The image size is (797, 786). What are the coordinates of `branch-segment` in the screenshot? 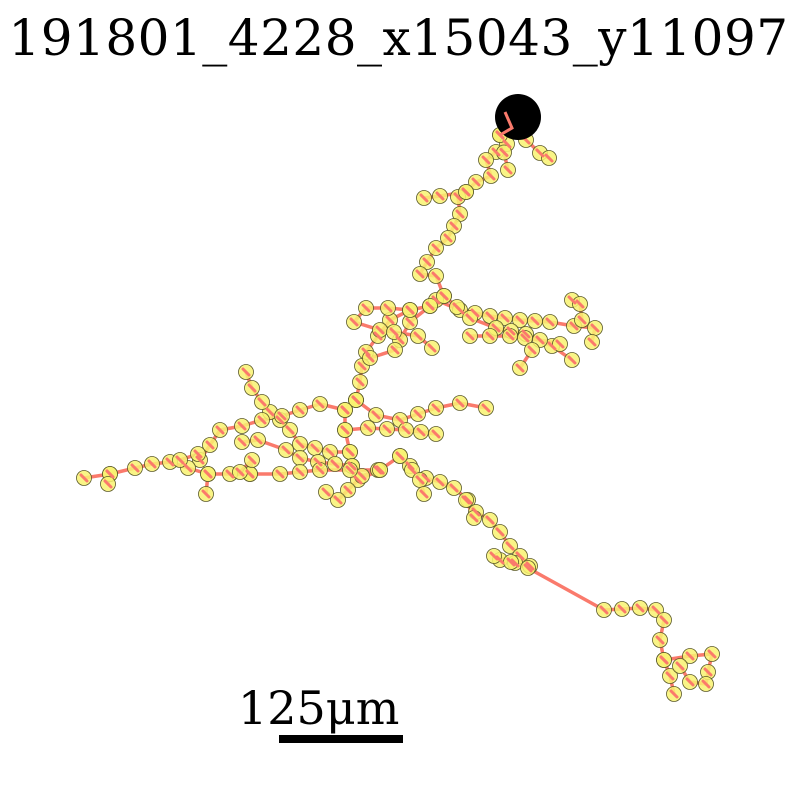 It's located at (537, 574).